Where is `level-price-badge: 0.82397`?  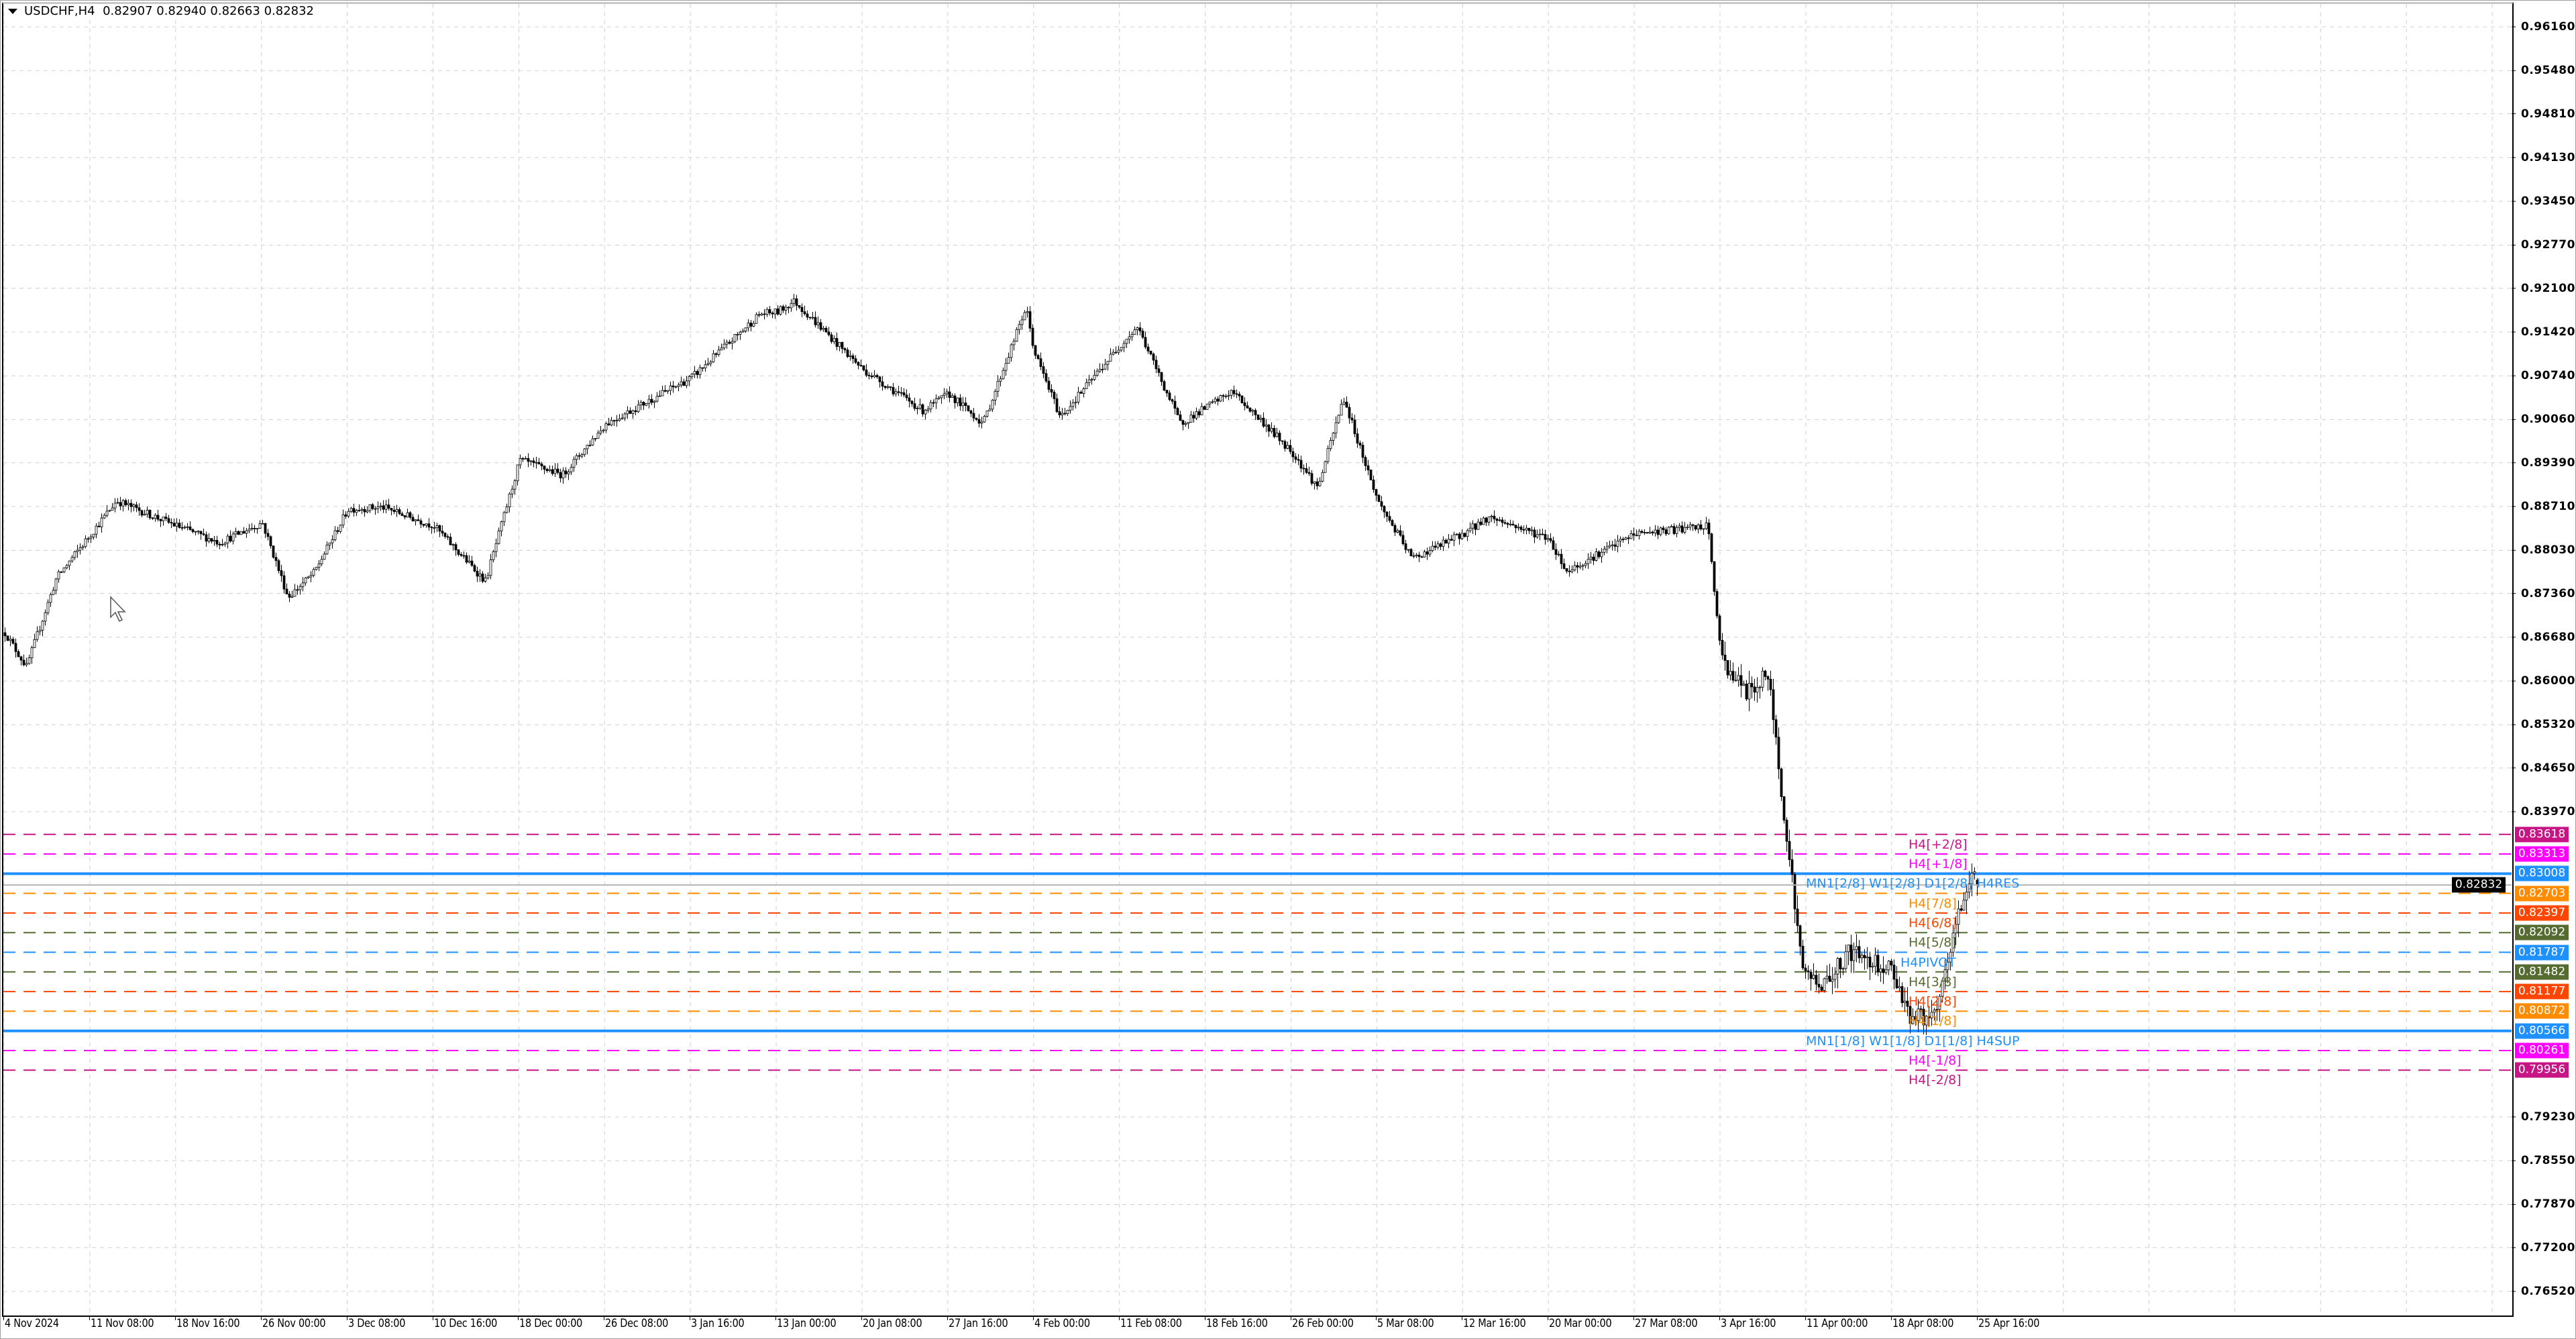 level-price-badge: 0.82397 is located at coordinates (2542, 913).